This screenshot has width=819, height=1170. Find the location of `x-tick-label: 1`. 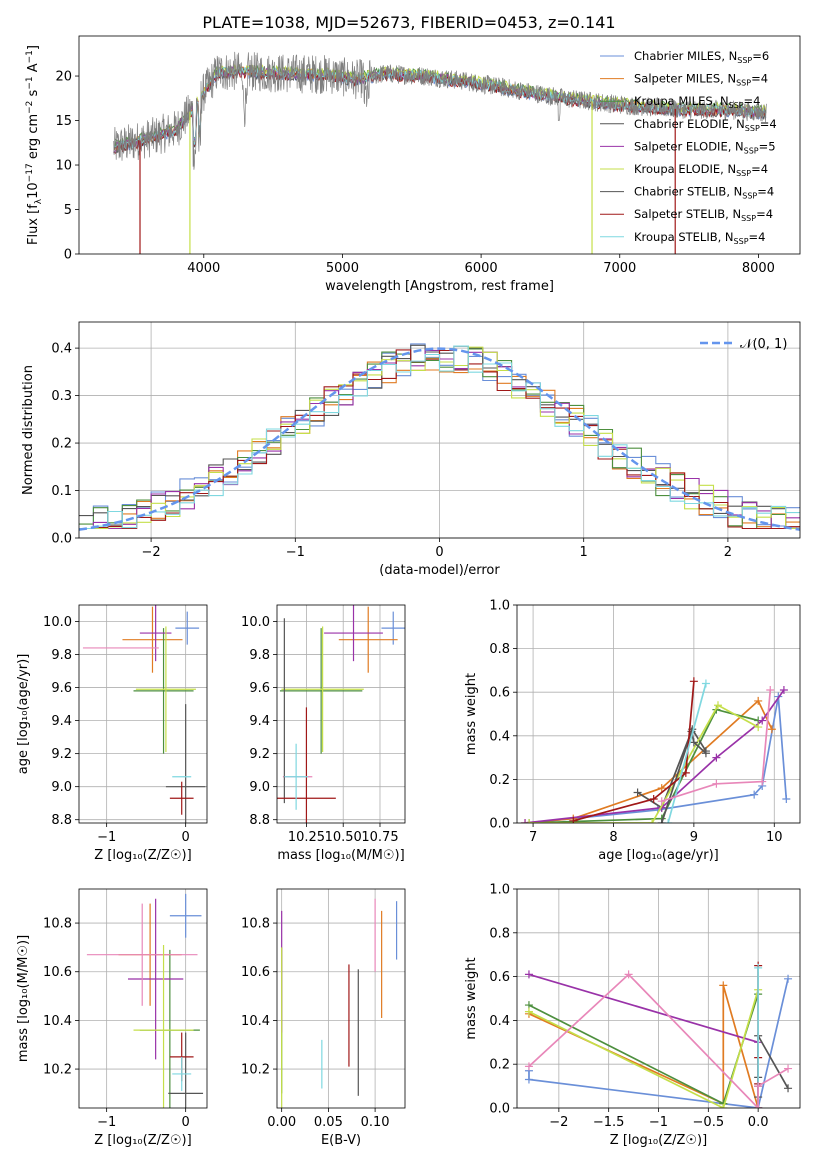

x-tick-label: 1 is located at coordinates (584, 552).